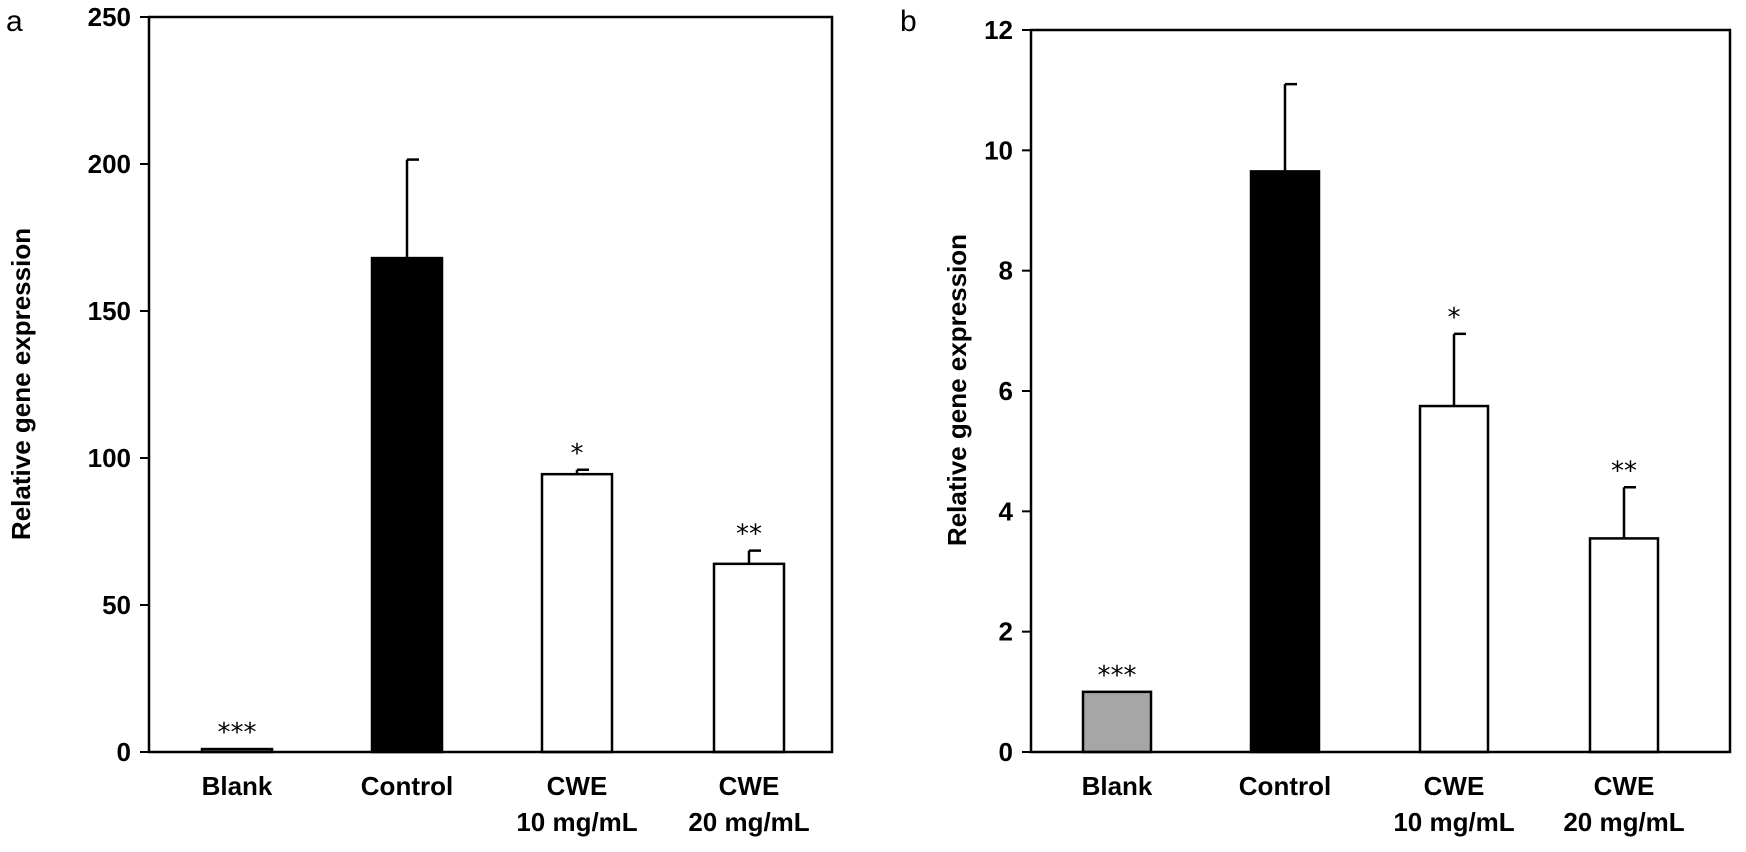  I want to click on y-tick-label: 12, so click(998, 30).